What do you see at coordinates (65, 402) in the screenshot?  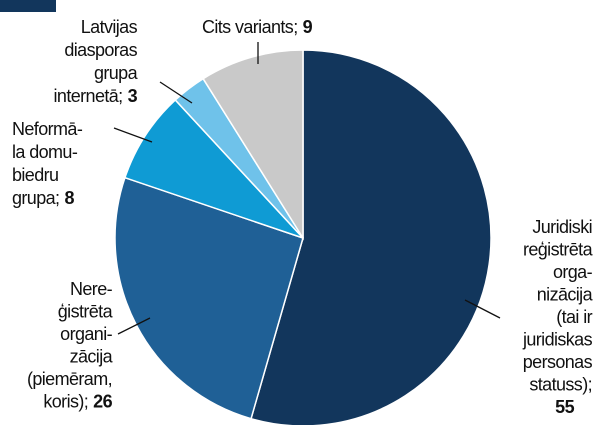 I see `label-line: koris);` at bounding box center [65, 402].